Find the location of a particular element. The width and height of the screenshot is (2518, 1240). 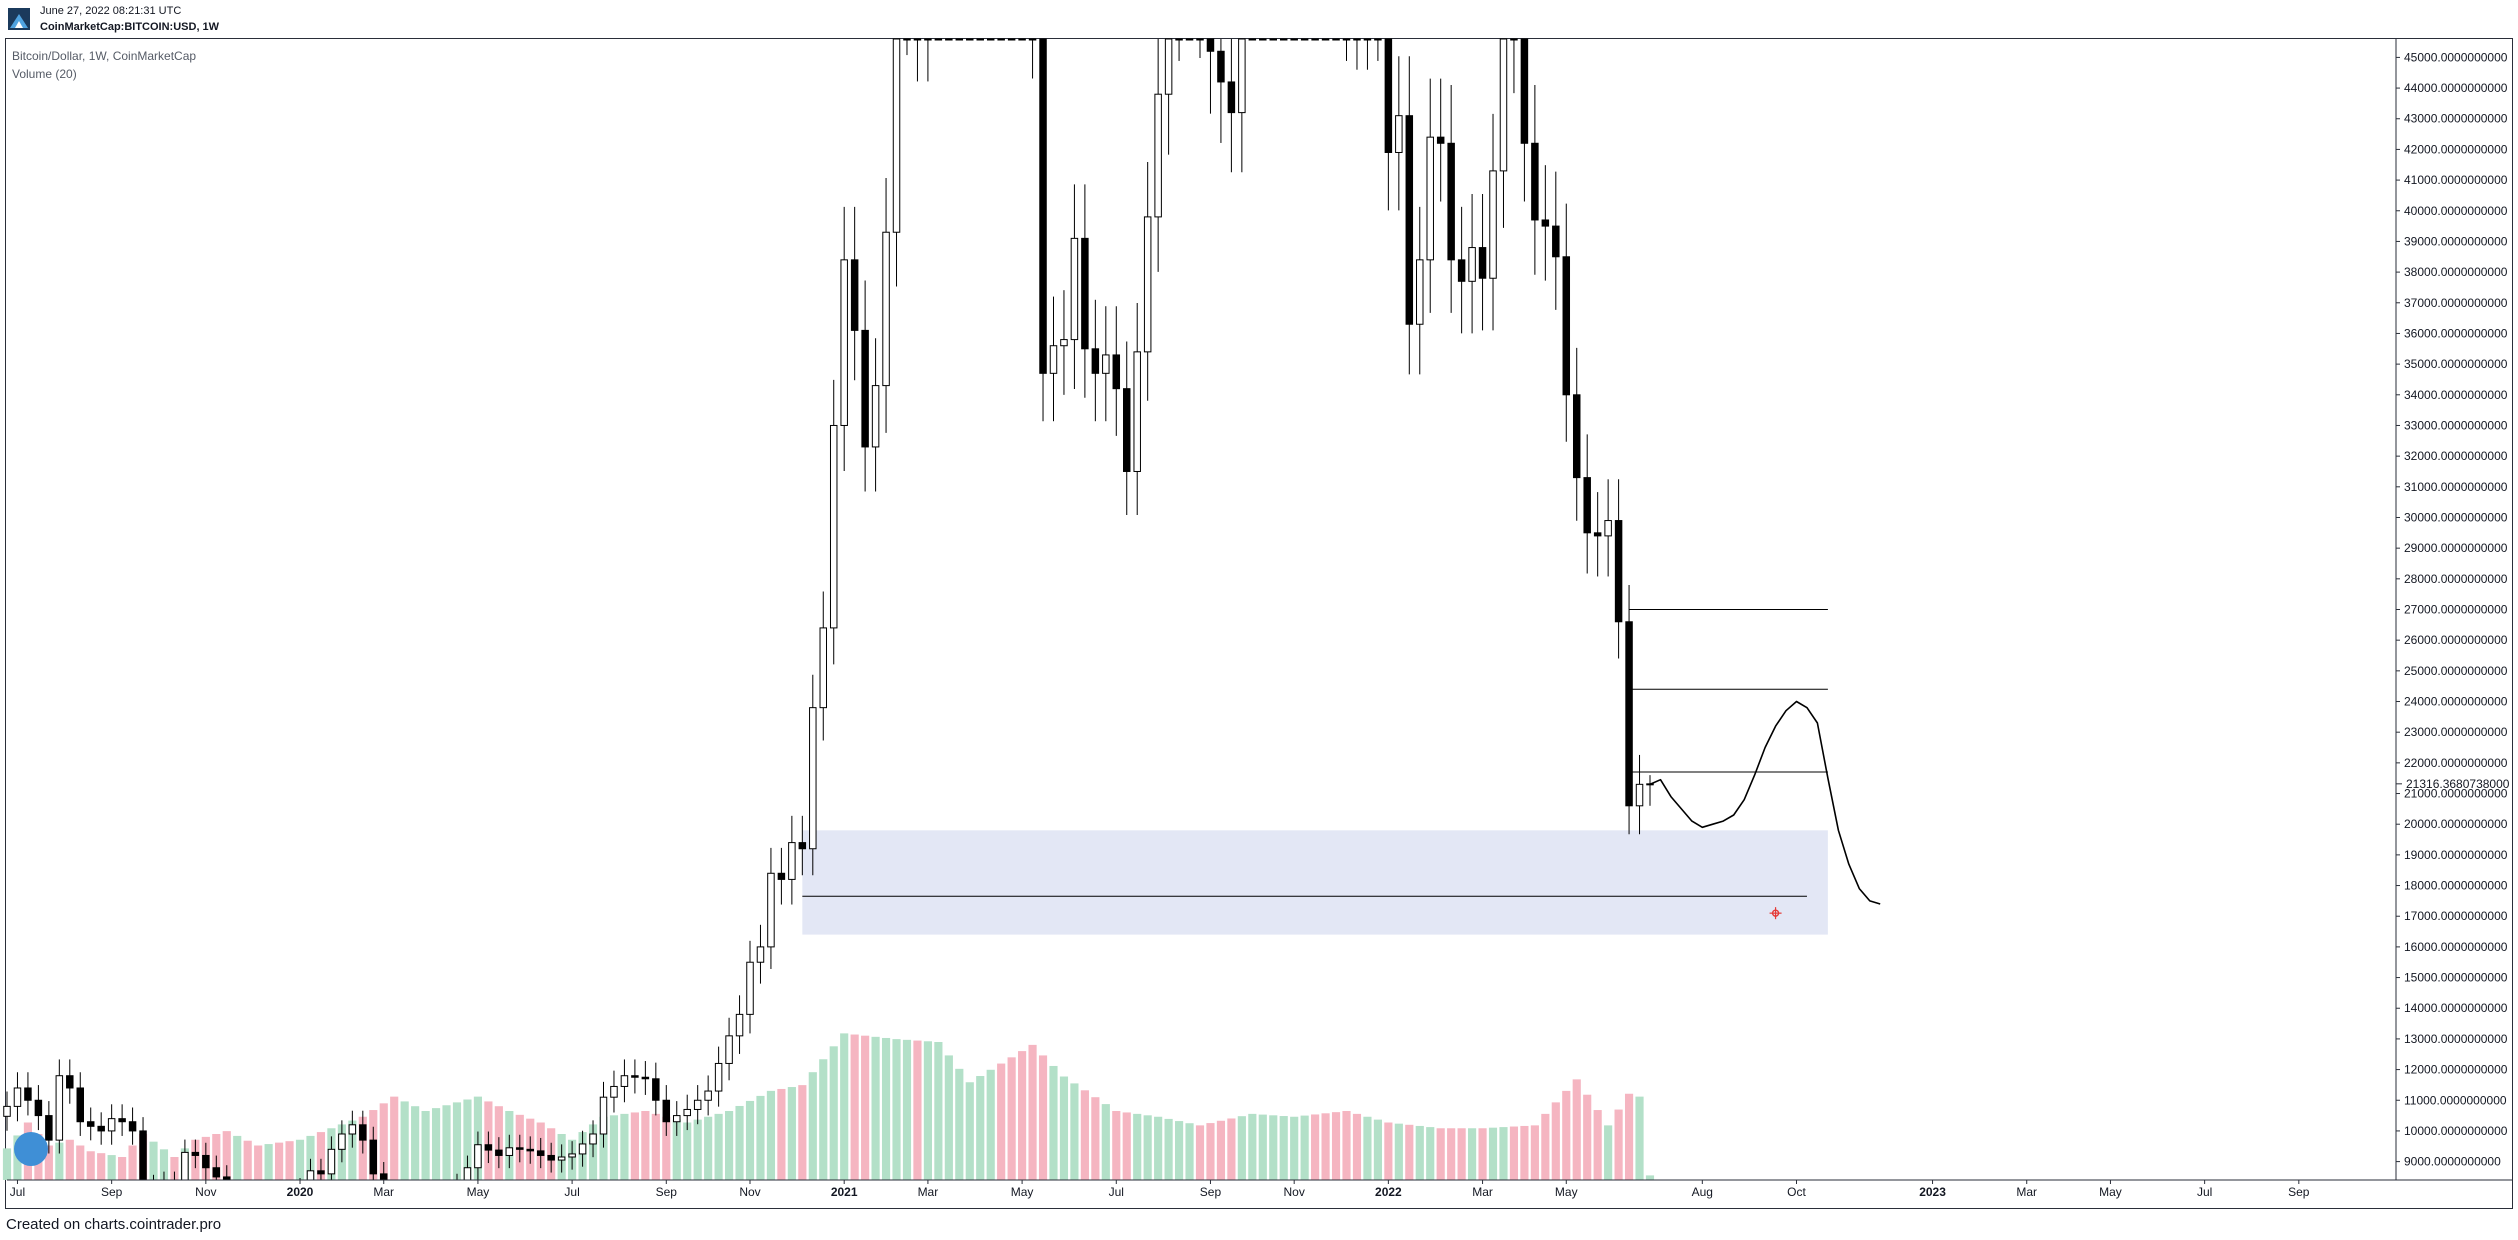

price-tick-label: 24000.0000000000 is located at coordinates (2456, 702).